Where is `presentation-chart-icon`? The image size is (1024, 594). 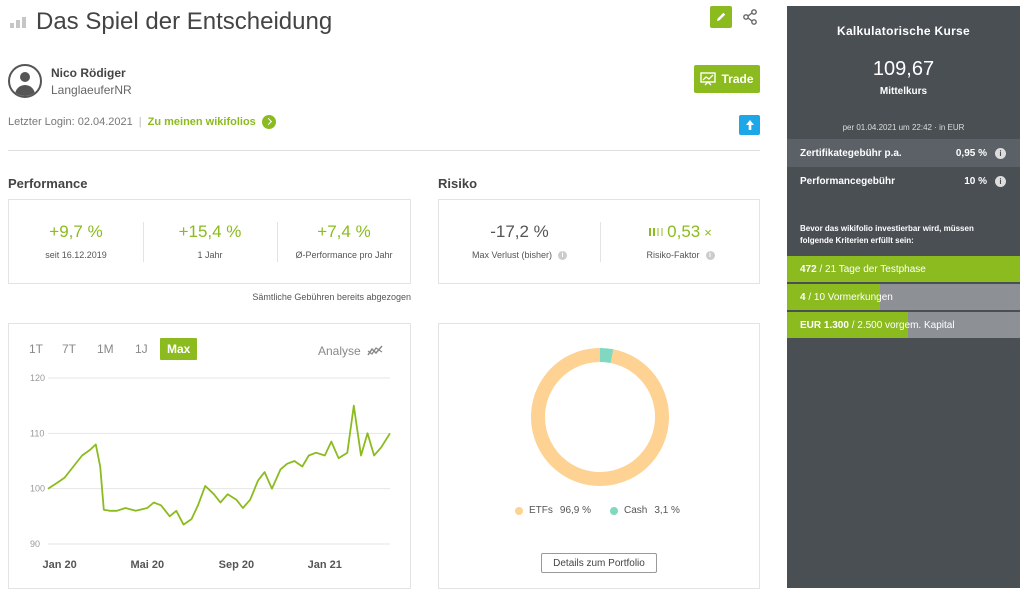 presentation-chart-icon is located at coordinates (708, 79).